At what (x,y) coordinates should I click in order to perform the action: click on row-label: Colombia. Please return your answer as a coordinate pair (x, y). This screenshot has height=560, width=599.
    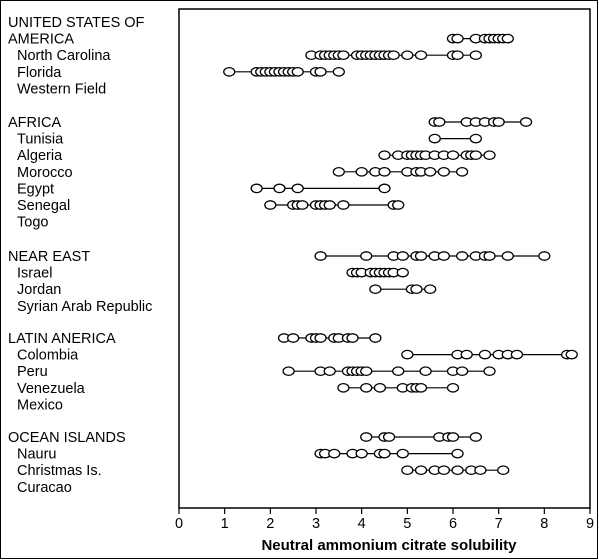
    Looking at the image, I should click on (48, 356).